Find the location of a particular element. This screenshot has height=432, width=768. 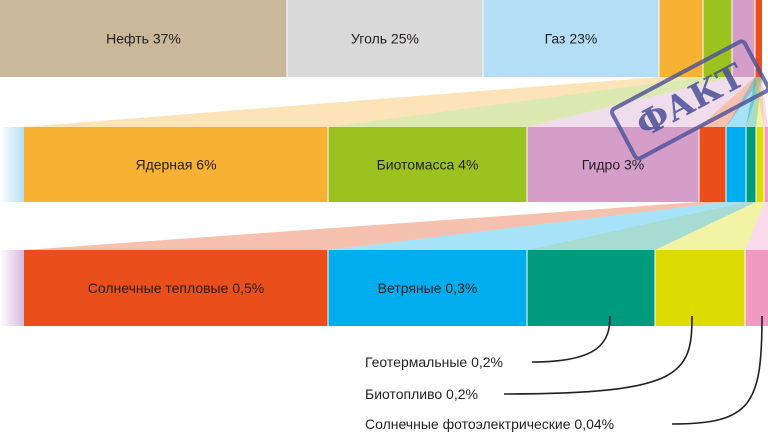

callout-label: Геотермальные 0,2% is located at coordinates (434, 362).